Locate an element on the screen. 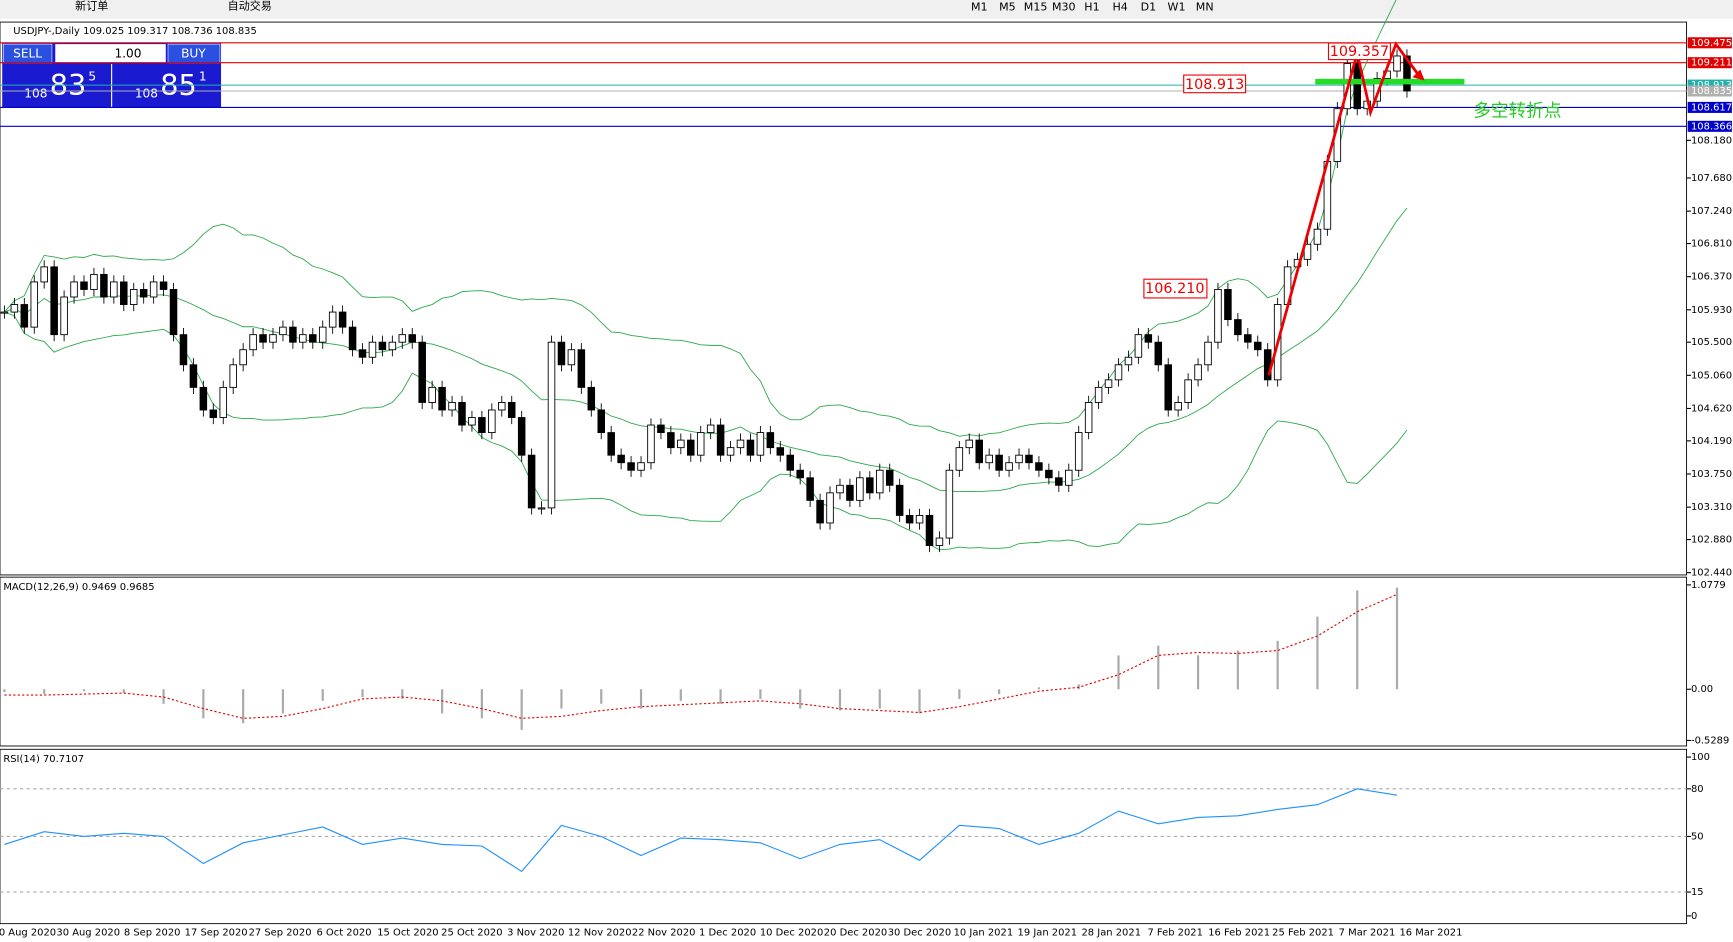 The width and height of the screenshot is (1733, 942). lot-input is located at coordinates (110, 53).